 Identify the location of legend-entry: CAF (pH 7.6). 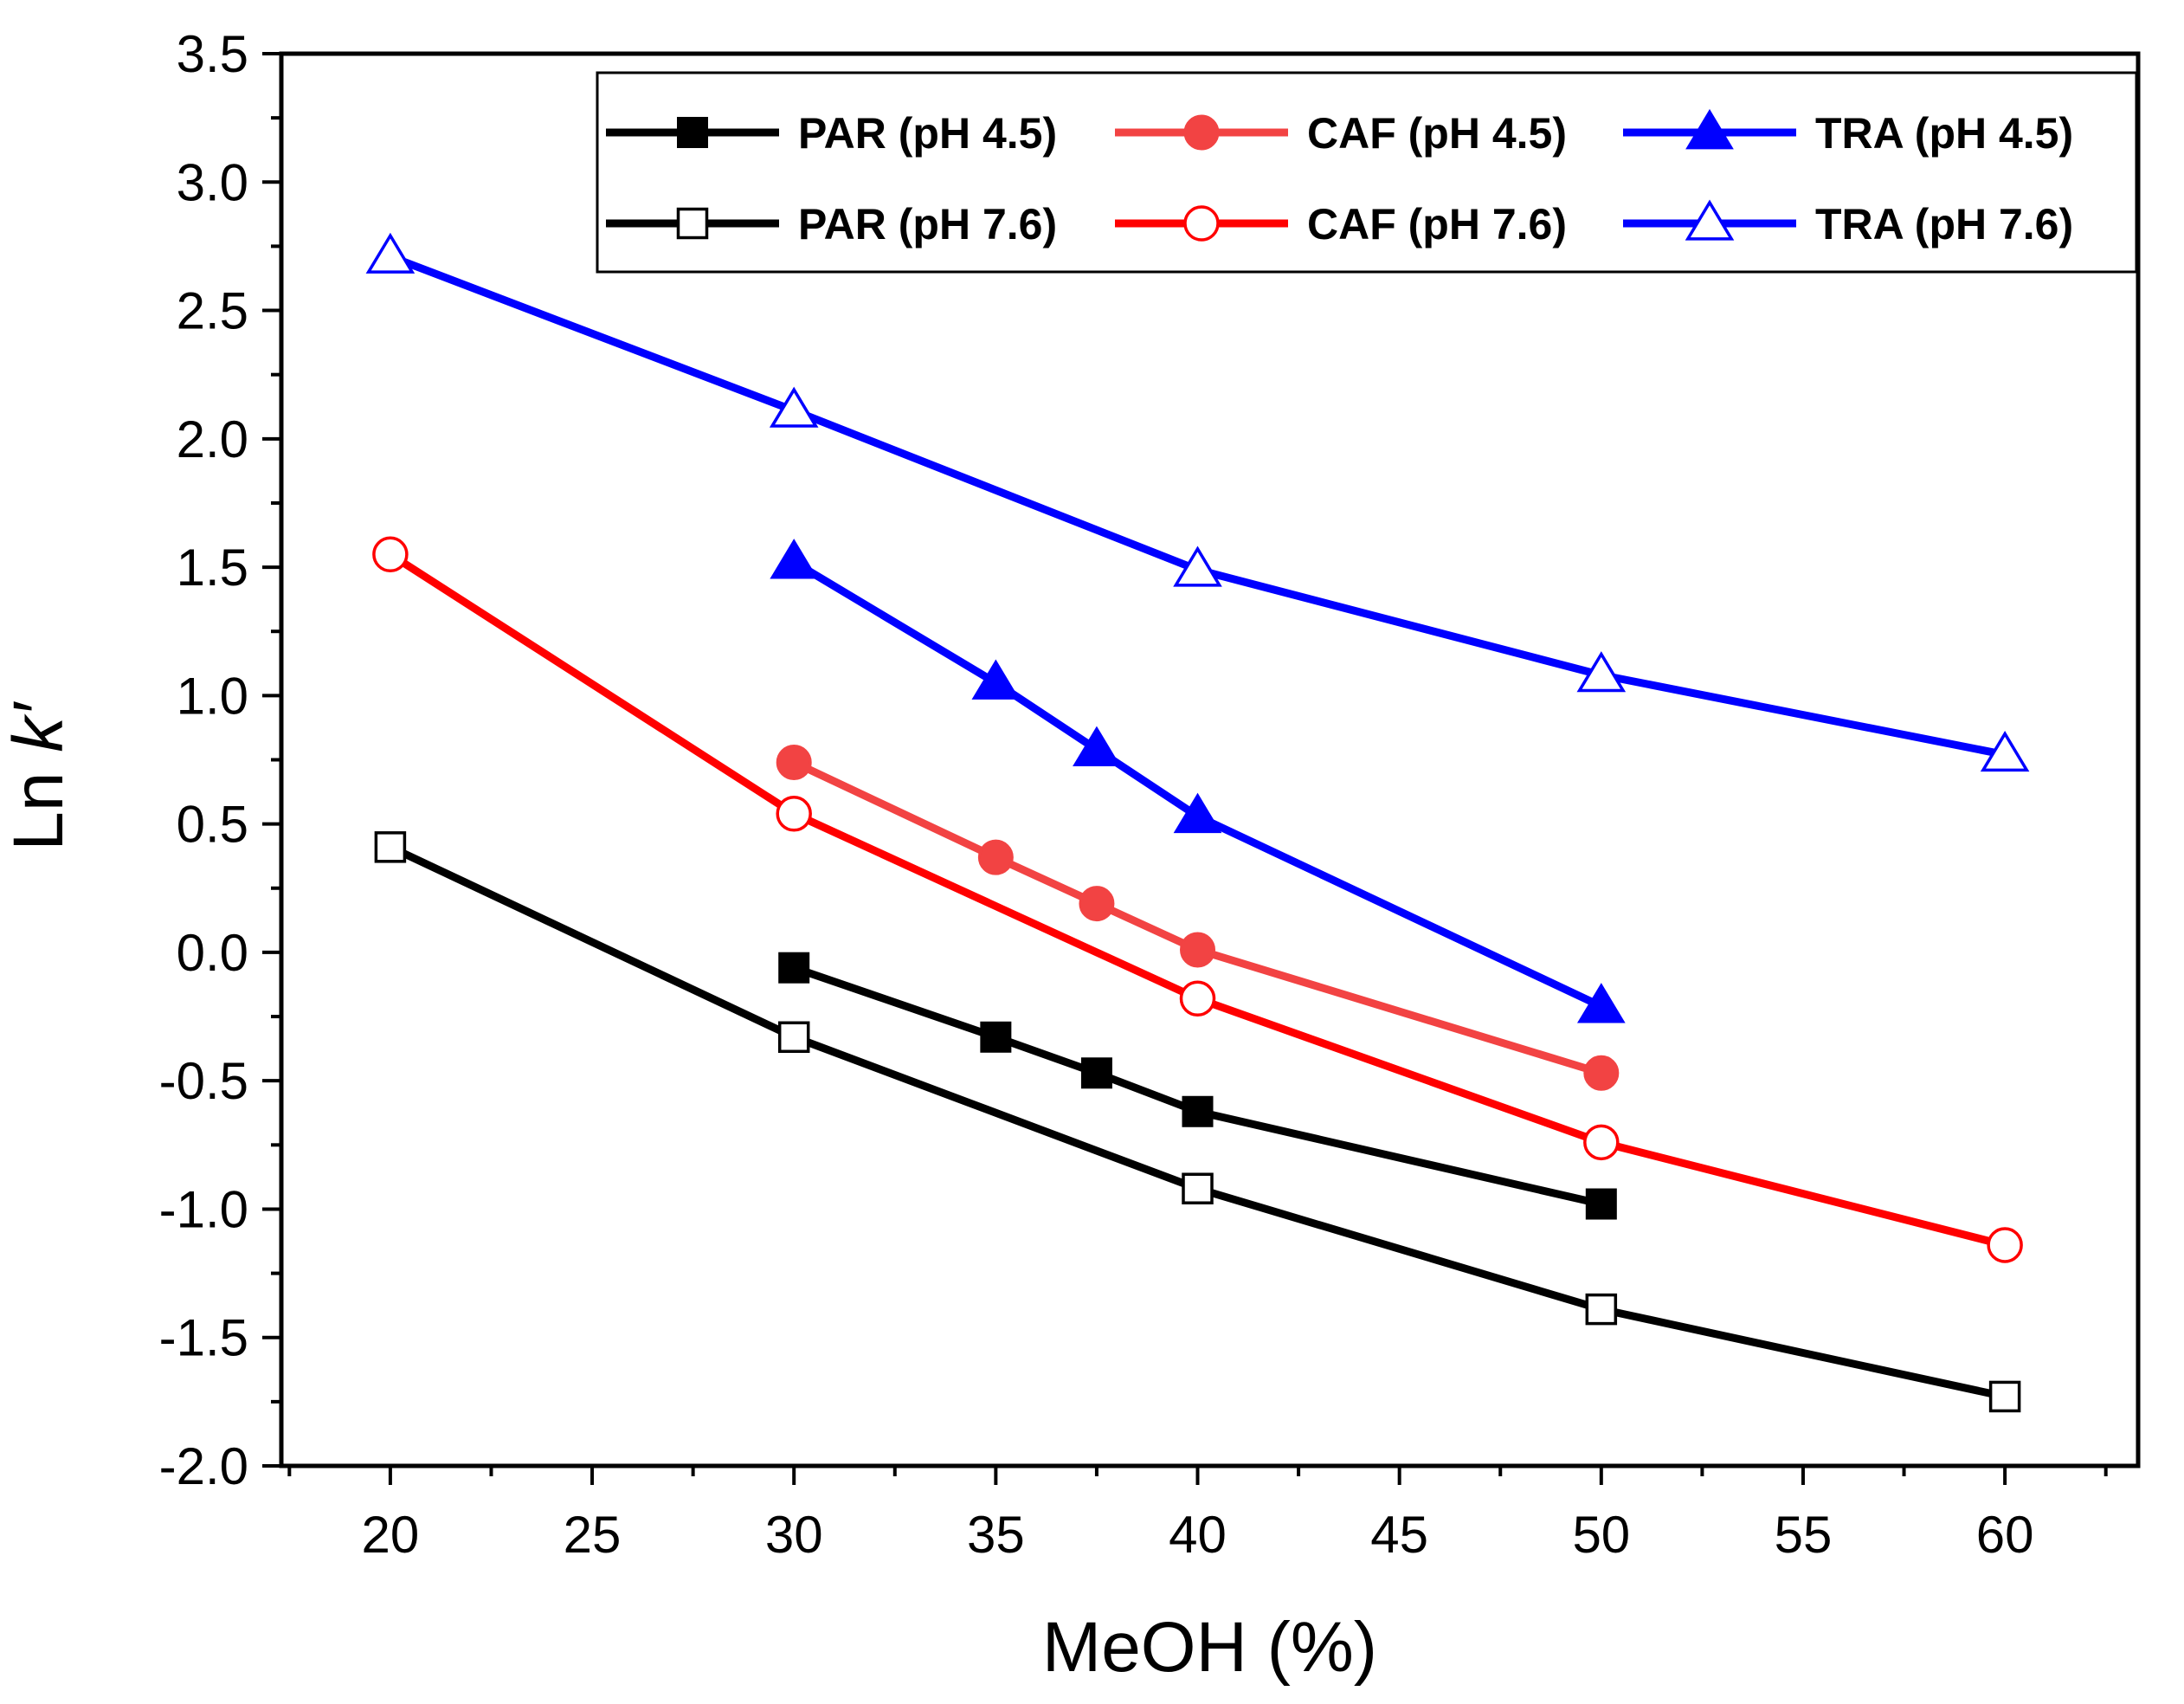
(1341, 224).